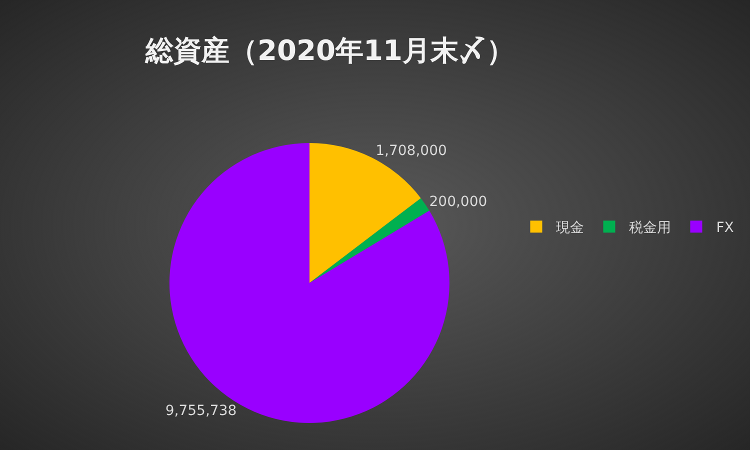  What do you see at coordinates (369, 240) in the screenshot?
I see `pie-slice` at bounding box center [369, 240].